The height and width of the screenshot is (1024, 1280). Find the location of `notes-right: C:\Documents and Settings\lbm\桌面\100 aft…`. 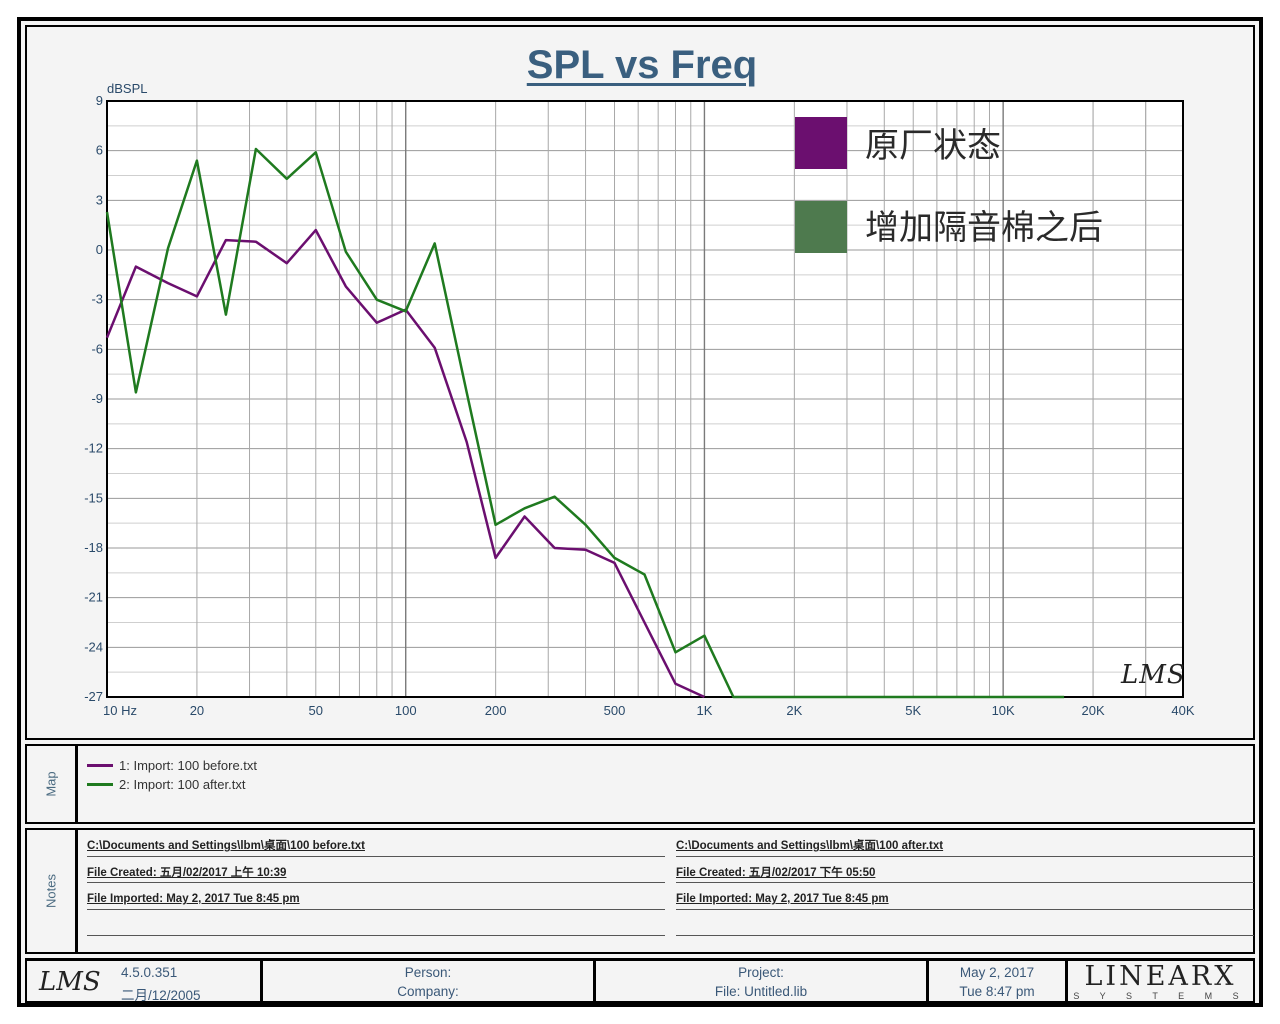

notes-right: C:\Documents and Settings\lbm\桌面\100 aft… is located at coordinates (965, 883).